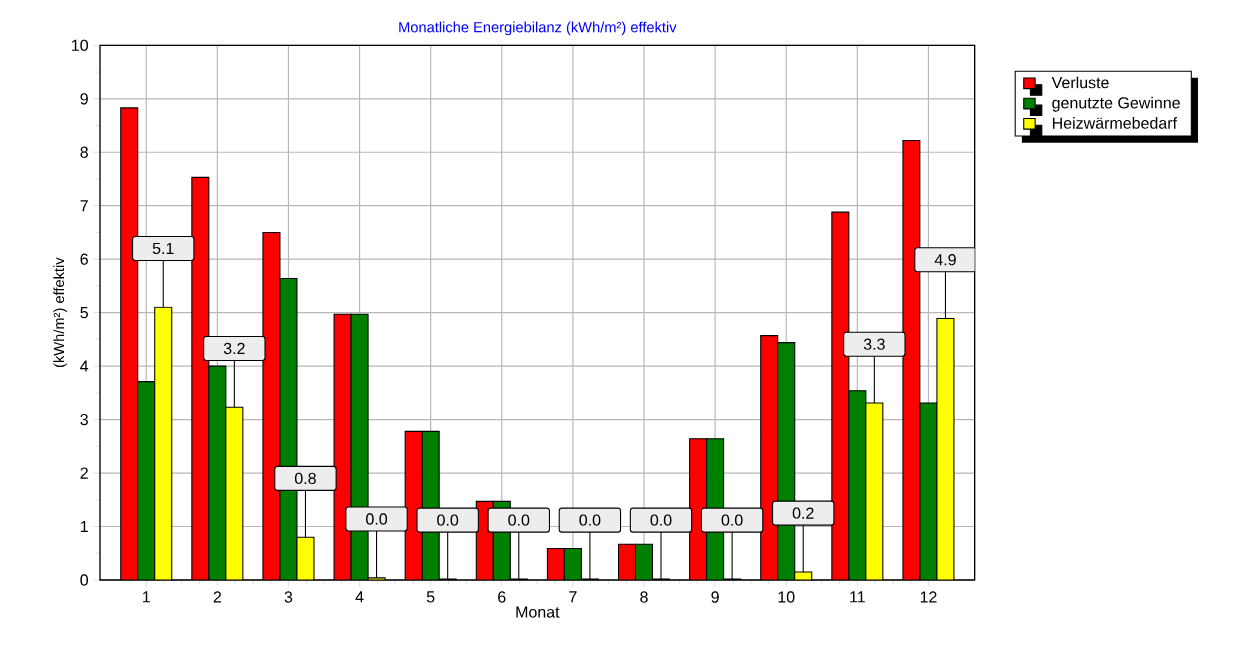 This screenshot has width=1256, height=648. I want to click on y-tick-label: 5, so click(84, 313).